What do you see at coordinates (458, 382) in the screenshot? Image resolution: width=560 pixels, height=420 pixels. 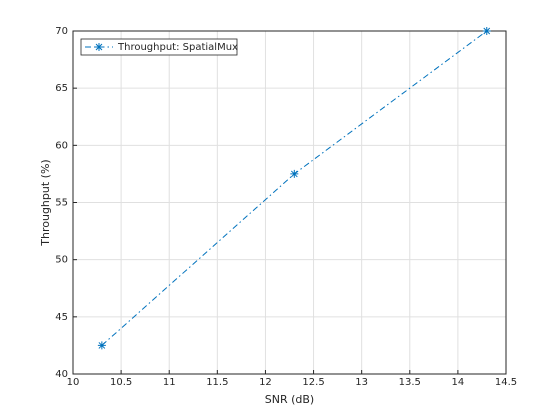 I see `x-tick-label: 14` at bounding box center [458, 382].